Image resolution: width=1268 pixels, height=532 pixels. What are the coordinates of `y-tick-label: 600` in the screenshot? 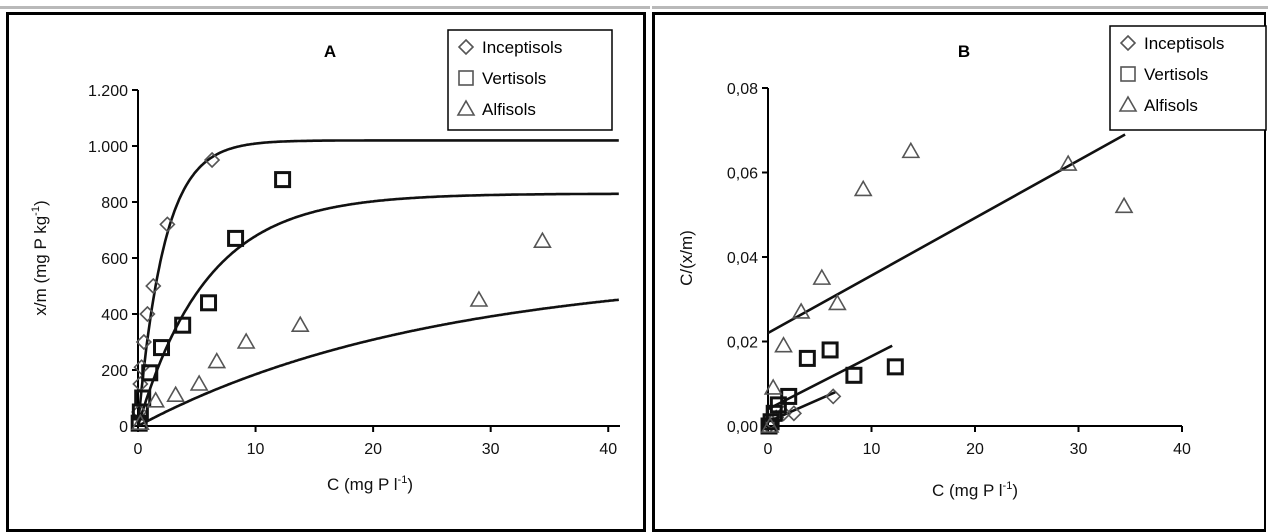 It's located at (114, 259).